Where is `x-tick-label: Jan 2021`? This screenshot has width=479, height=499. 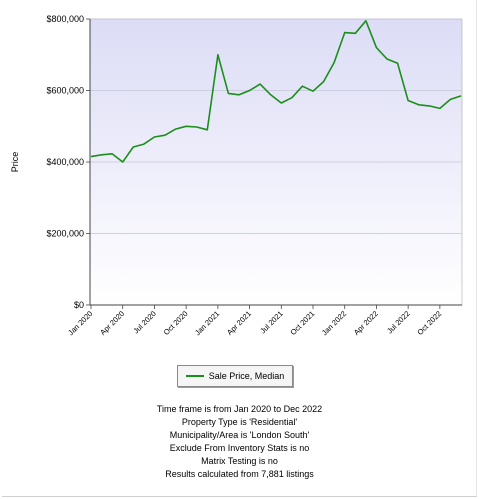
x-tick-label: Jan 2021 is located at coordinates (207, 323).